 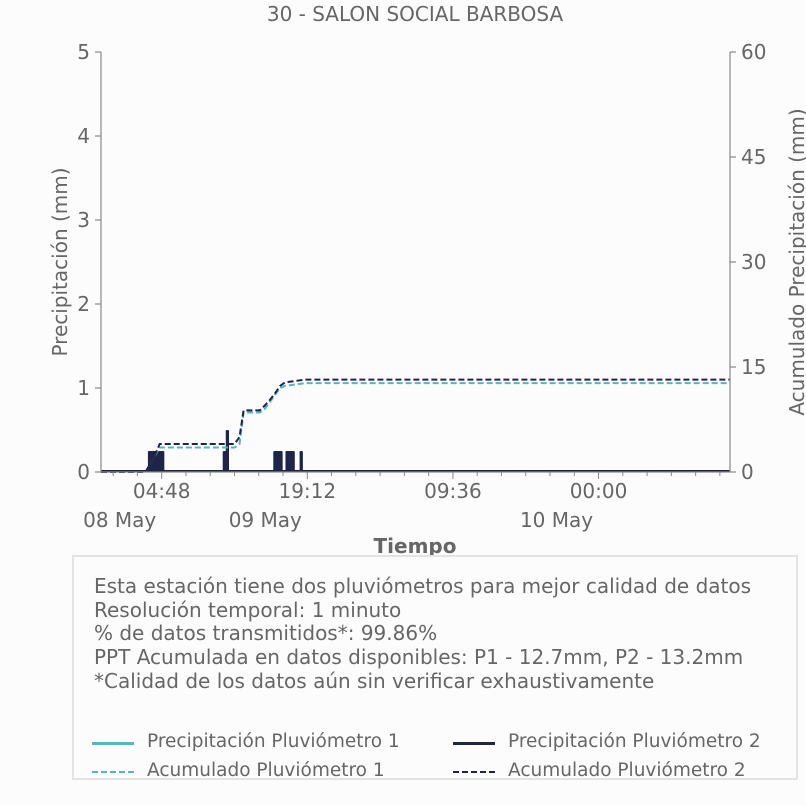 I want to click on x-ticks: 04:48 08 May 19:12 09 May 09:36 00:00 10 May, so click(x=402, y=502).